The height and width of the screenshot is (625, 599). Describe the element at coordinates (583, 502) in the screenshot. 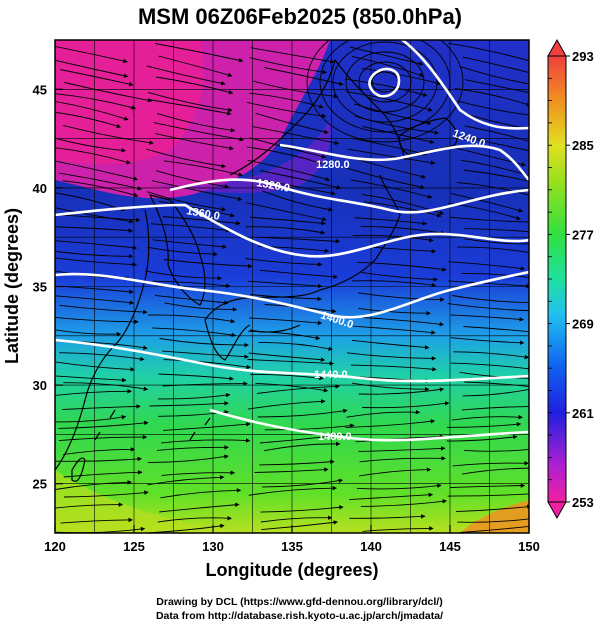

I see `colorbar-tick-label: 253` at that location.